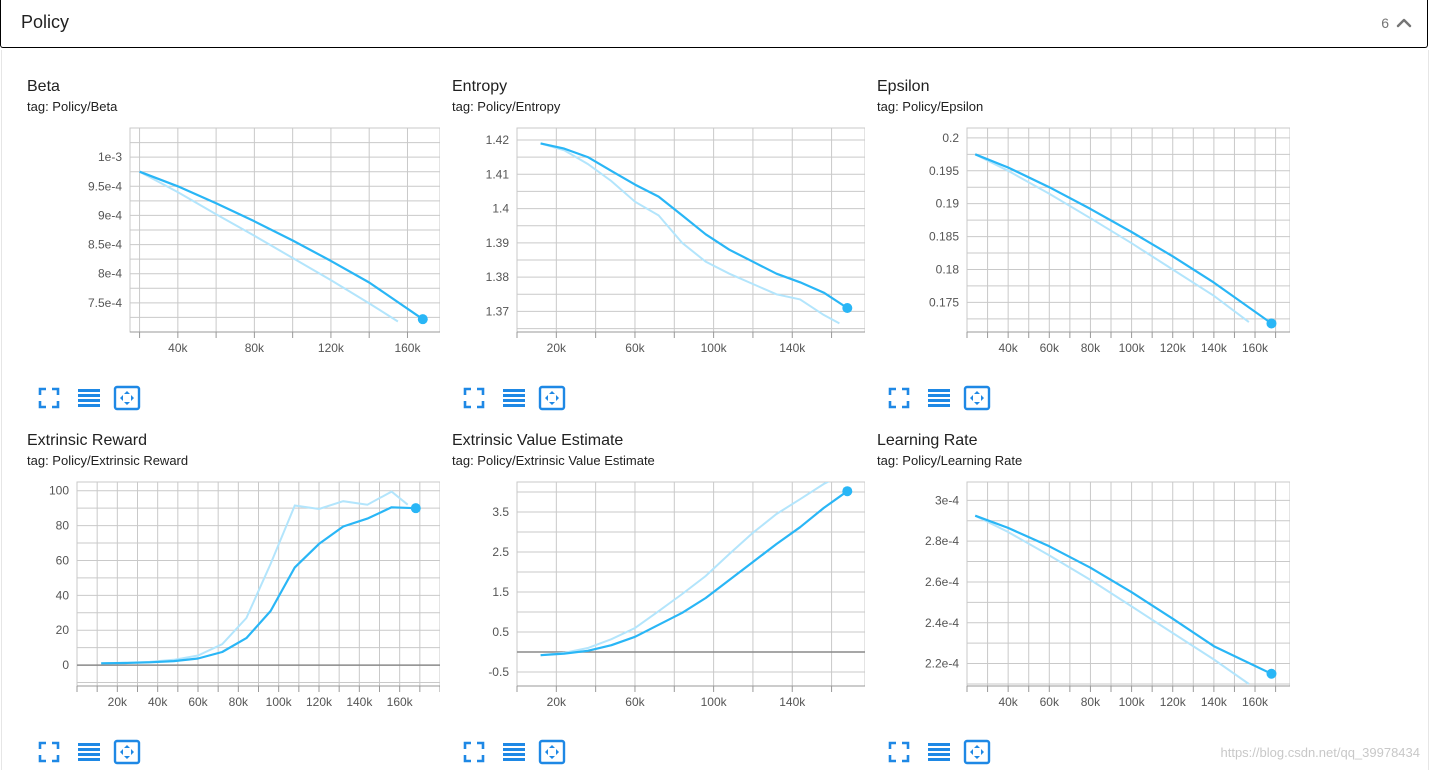 Image resolution: width=1430 pixels, height=782 pixels. I want to click on chart-tag: tag: Policy/Epsilon, so click(930, 106).